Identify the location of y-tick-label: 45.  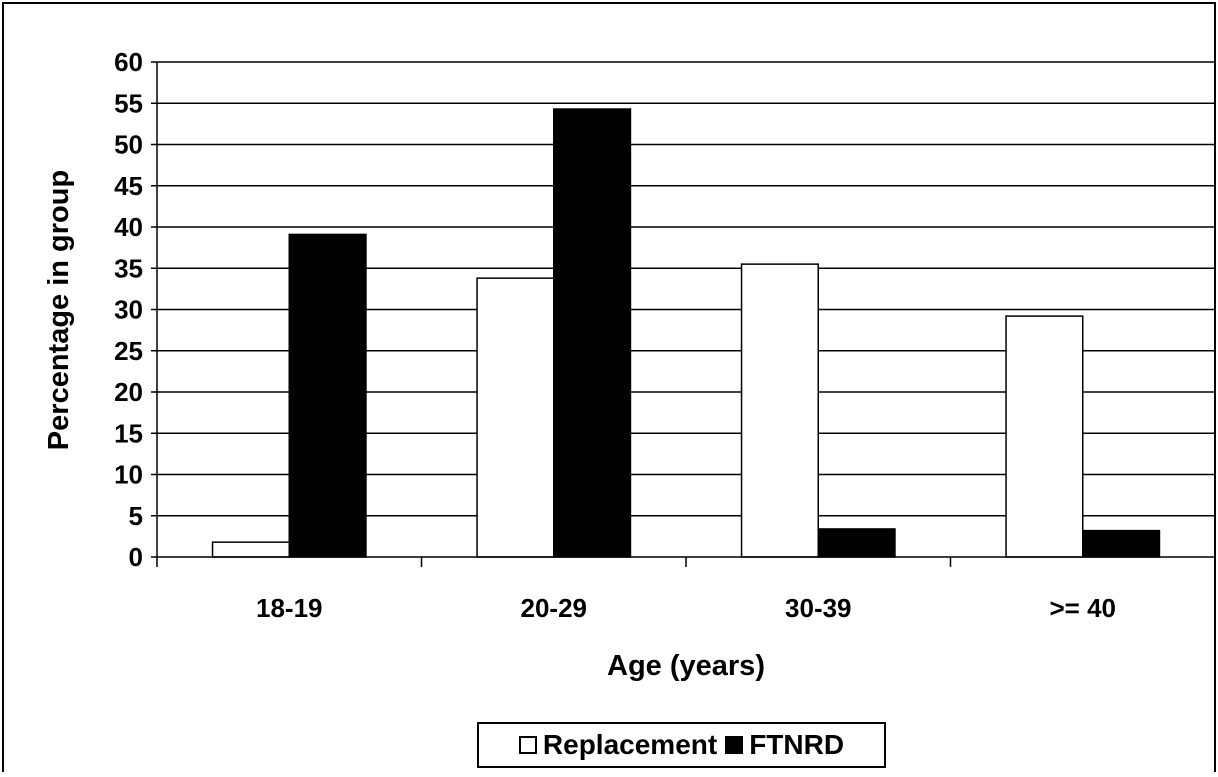
(128, 186).